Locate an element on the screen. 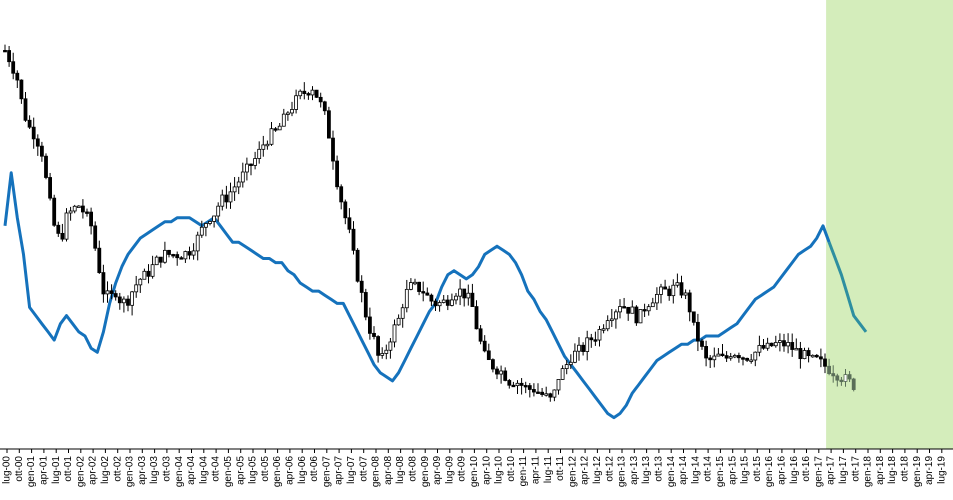  x-tick-label: lug-16 is located at coordinates (794, 470).